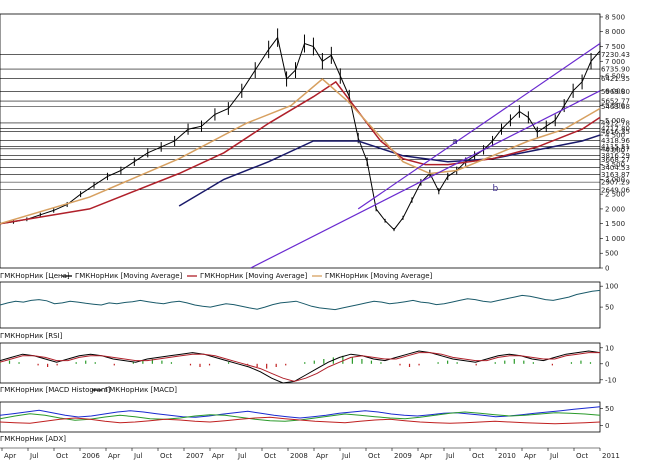  Describe the element at coordinates (615, 175) in the screenshot. I see `price-level-label: 3163.87` at that location.